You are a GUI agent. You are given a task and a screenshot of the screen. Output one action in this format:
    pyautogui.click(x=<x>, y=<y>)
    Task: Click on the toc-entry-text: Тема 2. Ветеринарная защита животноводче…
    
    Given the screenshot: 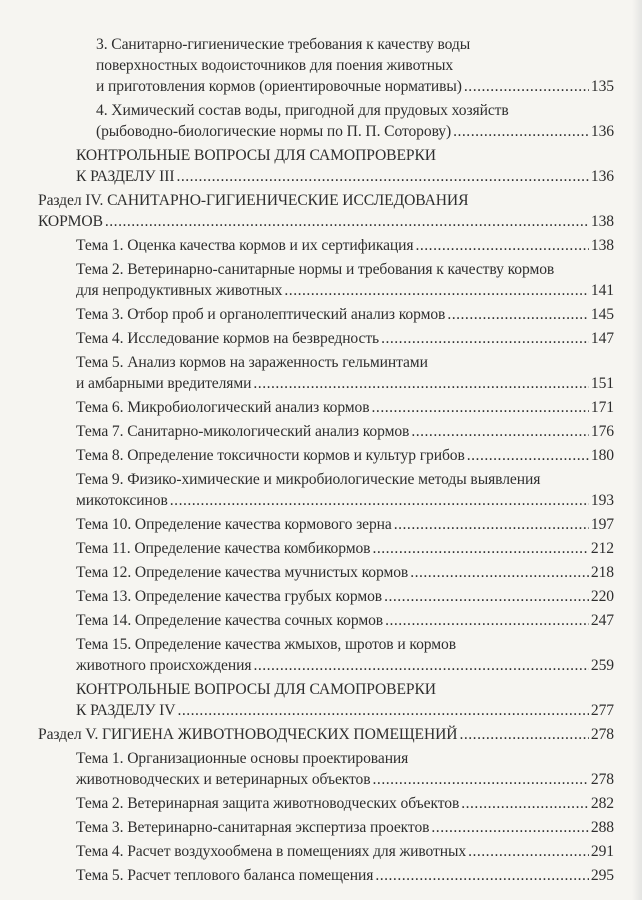 What is the action you would take?
    pyautogui.click(x=268, y=803)
    